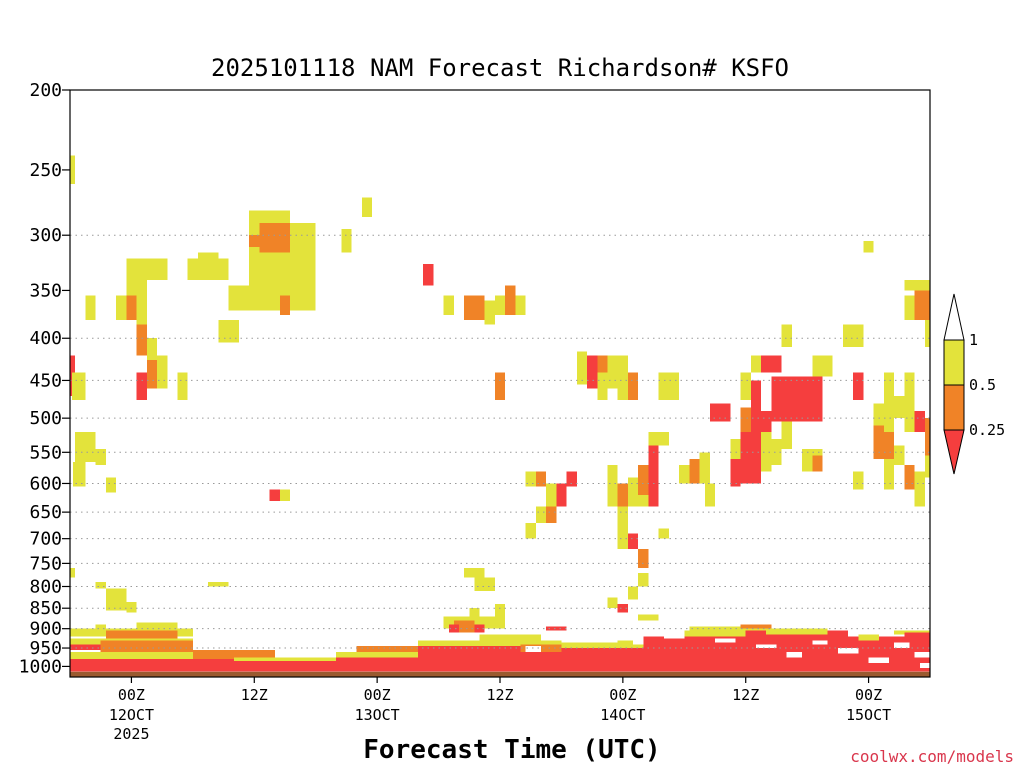 The width and height of the screenshot is (1024, 768). Describe the element at coordinates (131, 715) in the screenshot. I see `x-tick-date: 12OCT` at that location.